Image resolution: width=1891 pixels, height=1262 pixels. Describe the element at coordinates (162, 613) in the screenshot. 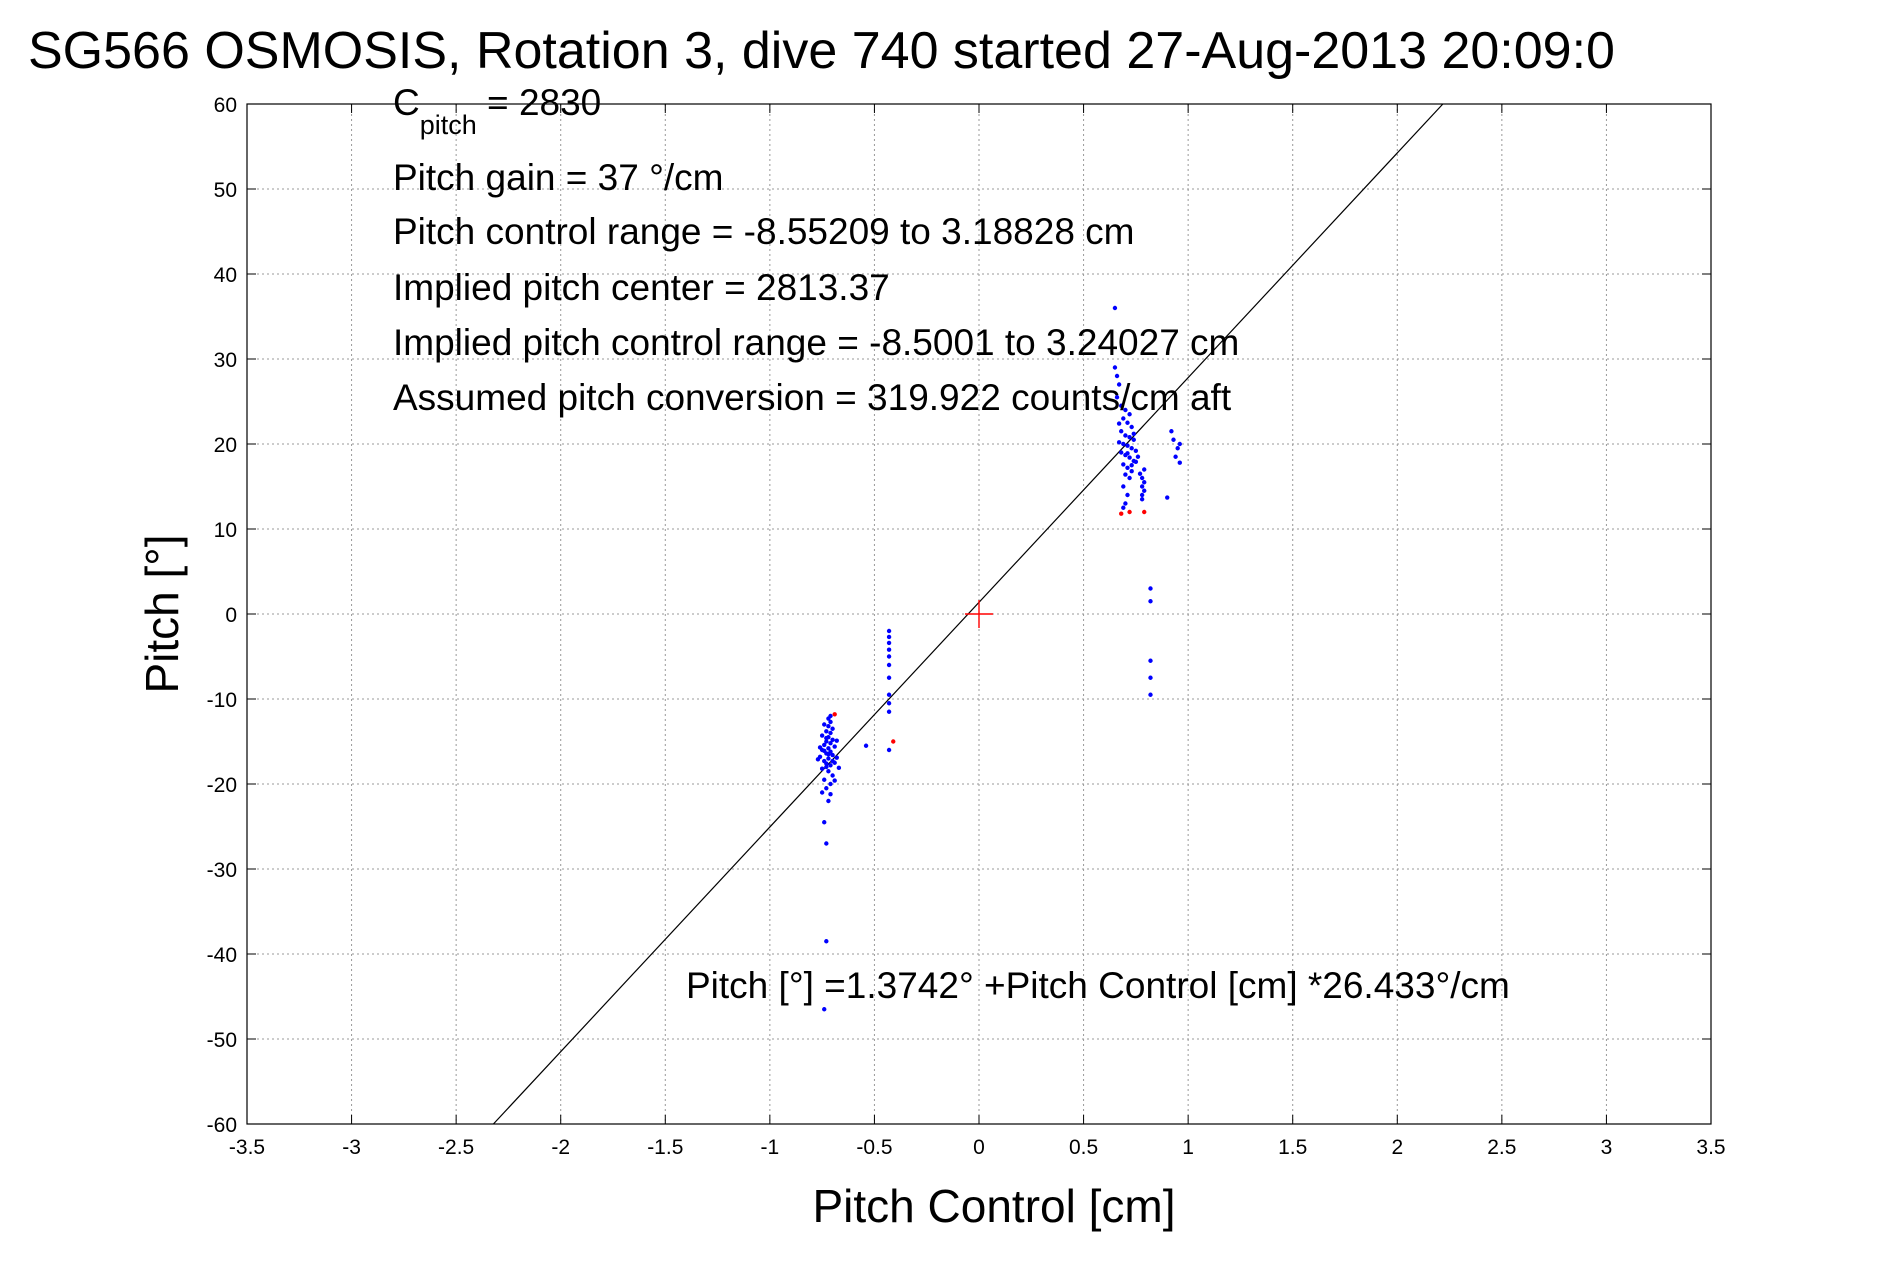

I see `y-axis-label: Pitch [°]` at that location.